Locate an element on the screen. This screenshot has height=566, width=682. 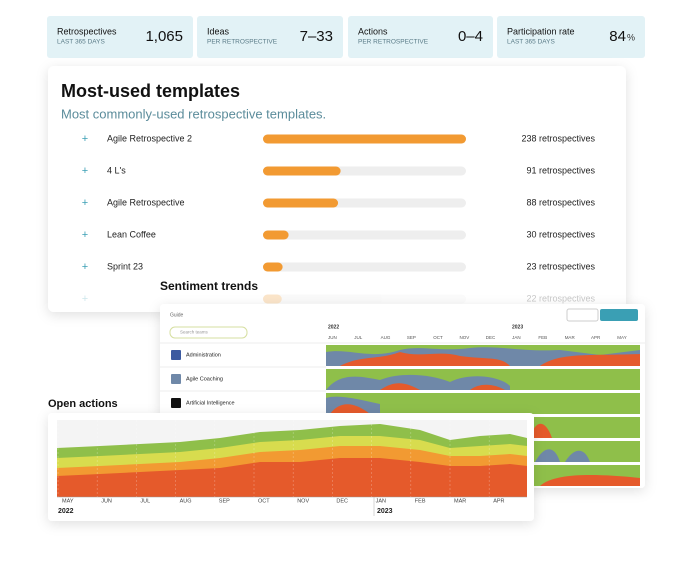
team-name: Artificial Intelligence is located at coordinates (210, 403).